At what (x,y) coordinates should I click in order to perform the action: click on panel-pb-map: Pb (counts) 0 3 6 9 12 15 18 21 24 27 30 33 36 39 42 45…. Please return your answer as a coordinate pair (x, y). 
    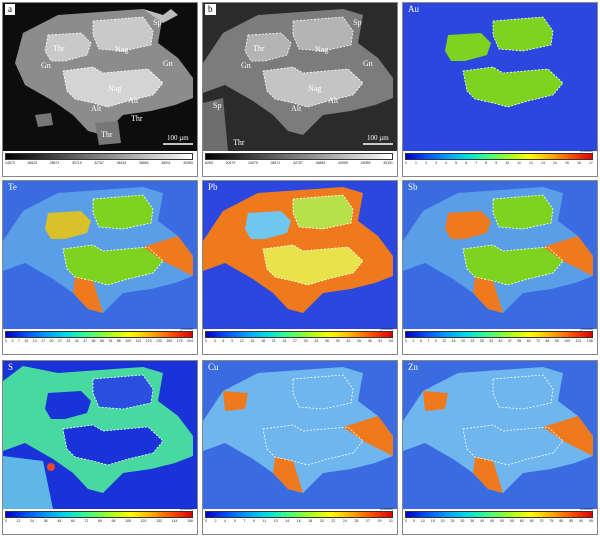
    Looking at the image, I should click on (300, 267).